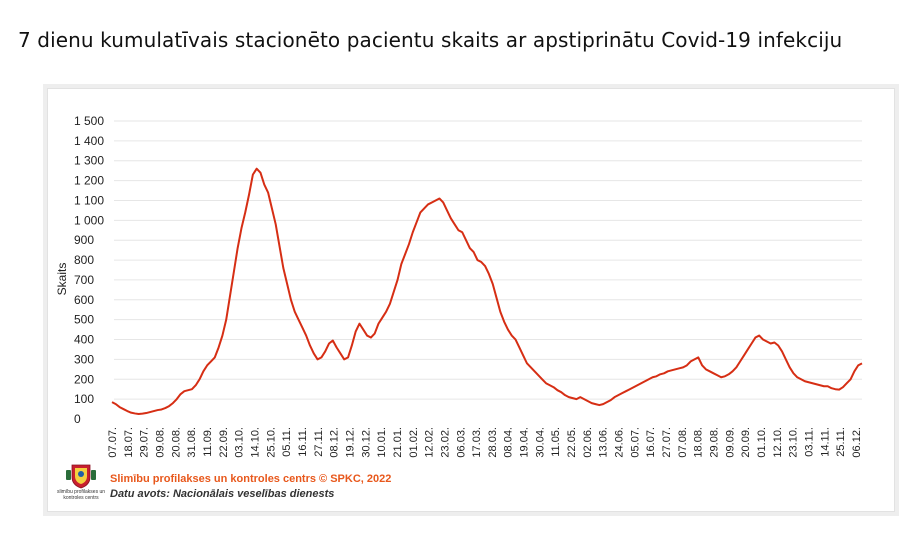 The height and width of the screenshot is (556, 918). I want to click on spkc-logo: slimību profilakses un kontroles centrs, so click(81, 482).